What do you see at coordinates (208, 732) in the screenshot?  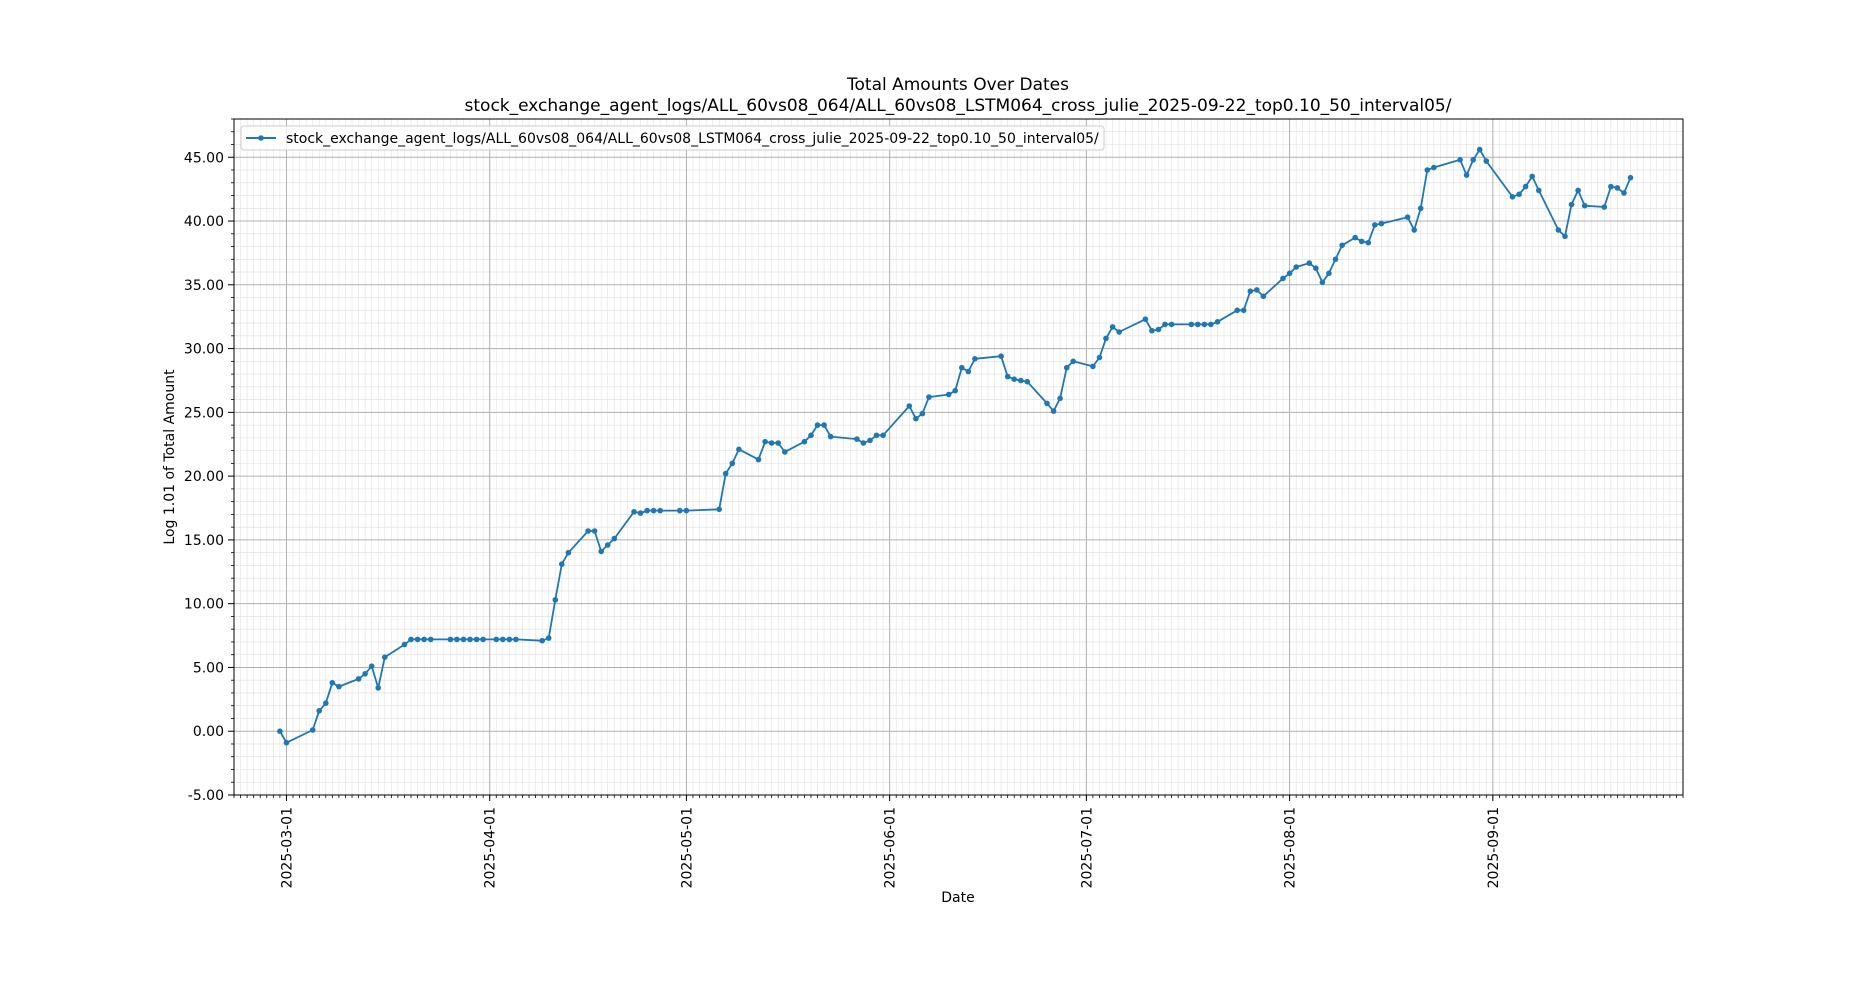 I see `y-tick-label: 0.00` at bounding box center [208, 732].